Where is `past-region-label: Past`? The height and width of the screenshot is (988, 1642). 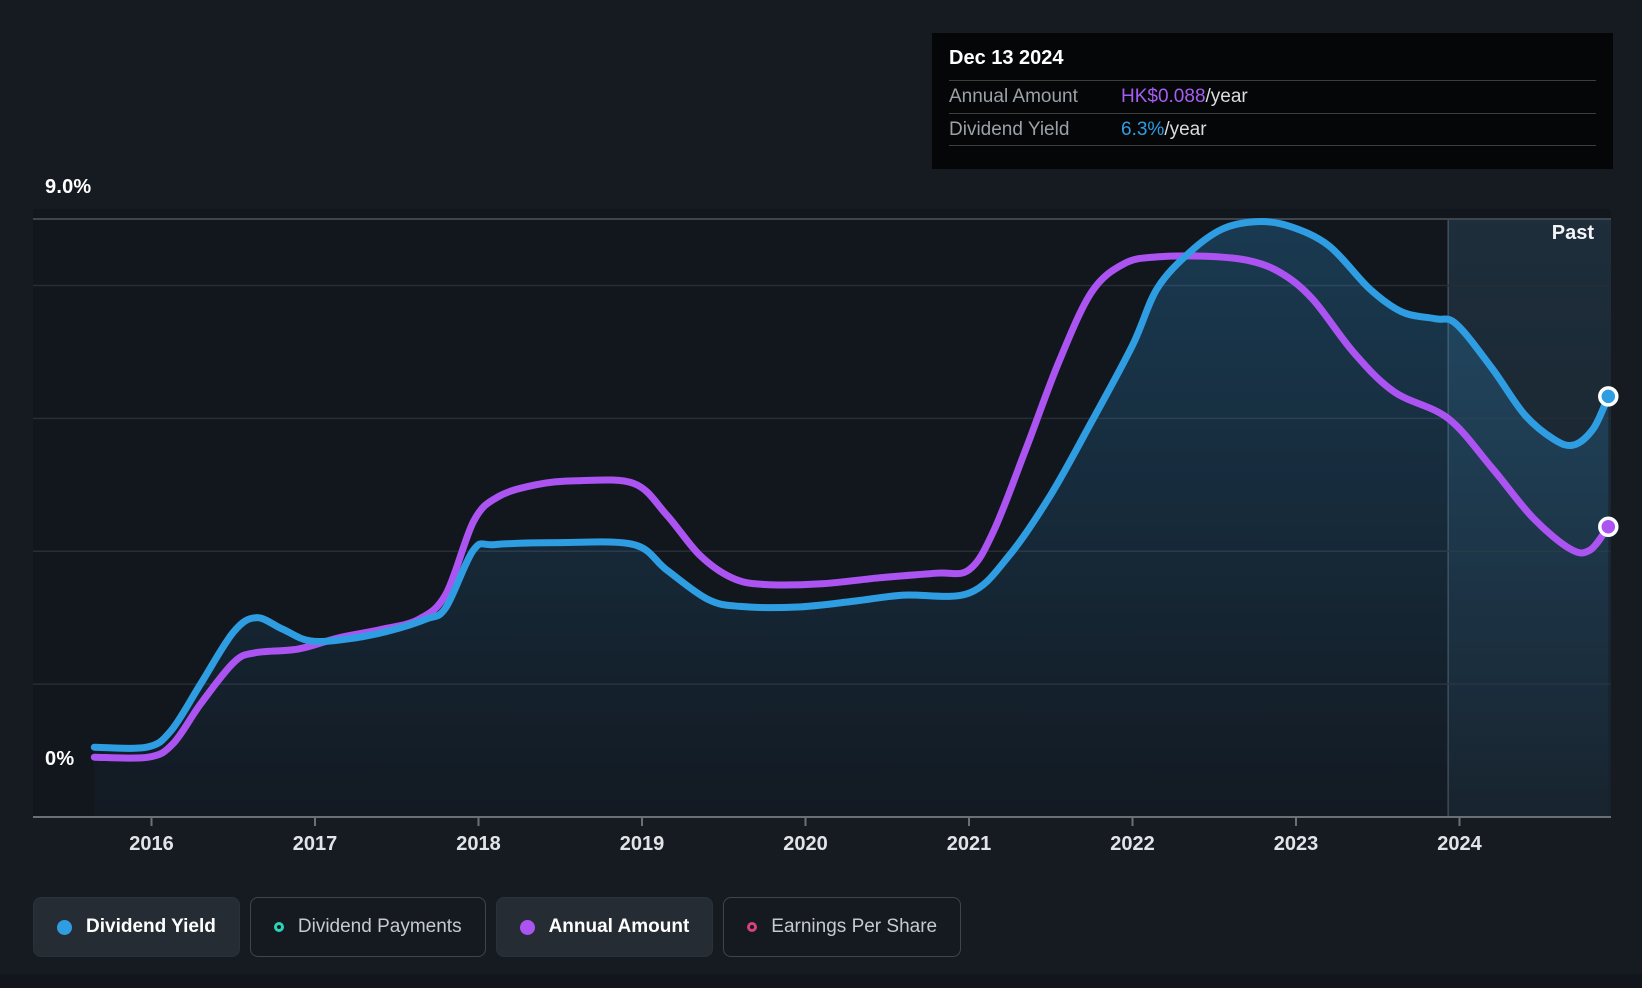
past-region-label: Past is located at coordinates (1572, 233).